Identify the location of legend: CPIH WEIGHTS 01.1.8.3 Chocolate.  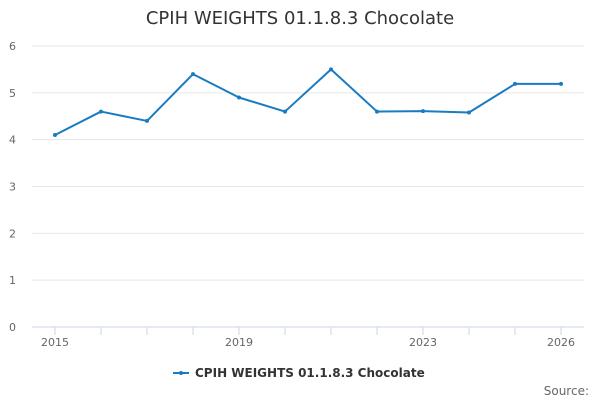
(299, 373).